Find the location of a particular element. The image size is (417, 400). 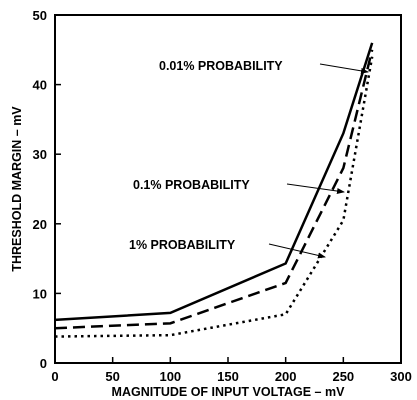

x-axis-title: MAGNITUDE OF INPUT VOLTAGE – mV is located at coordinates (229, 392).